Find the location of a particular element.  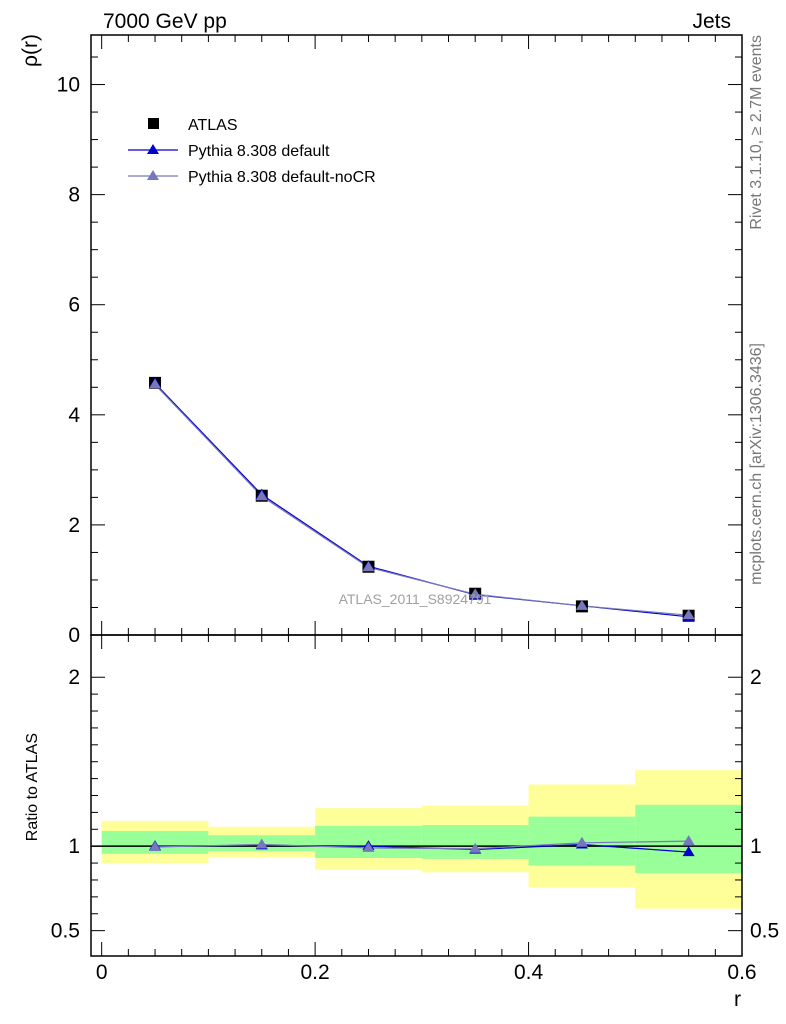

main-ytick-label: 2 is located at coordinates (74, 525).